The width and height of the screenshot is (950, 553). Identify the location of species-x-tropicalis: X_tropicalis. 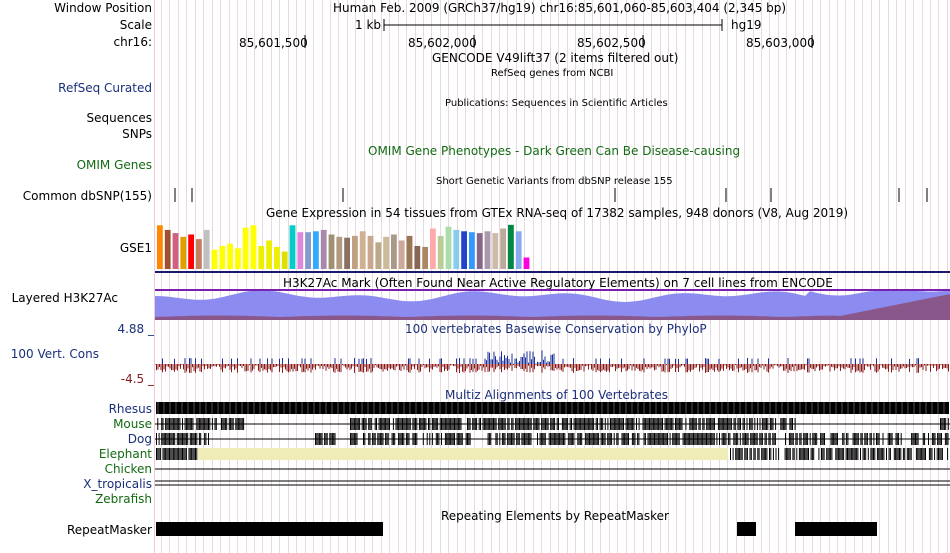
(117, 484).